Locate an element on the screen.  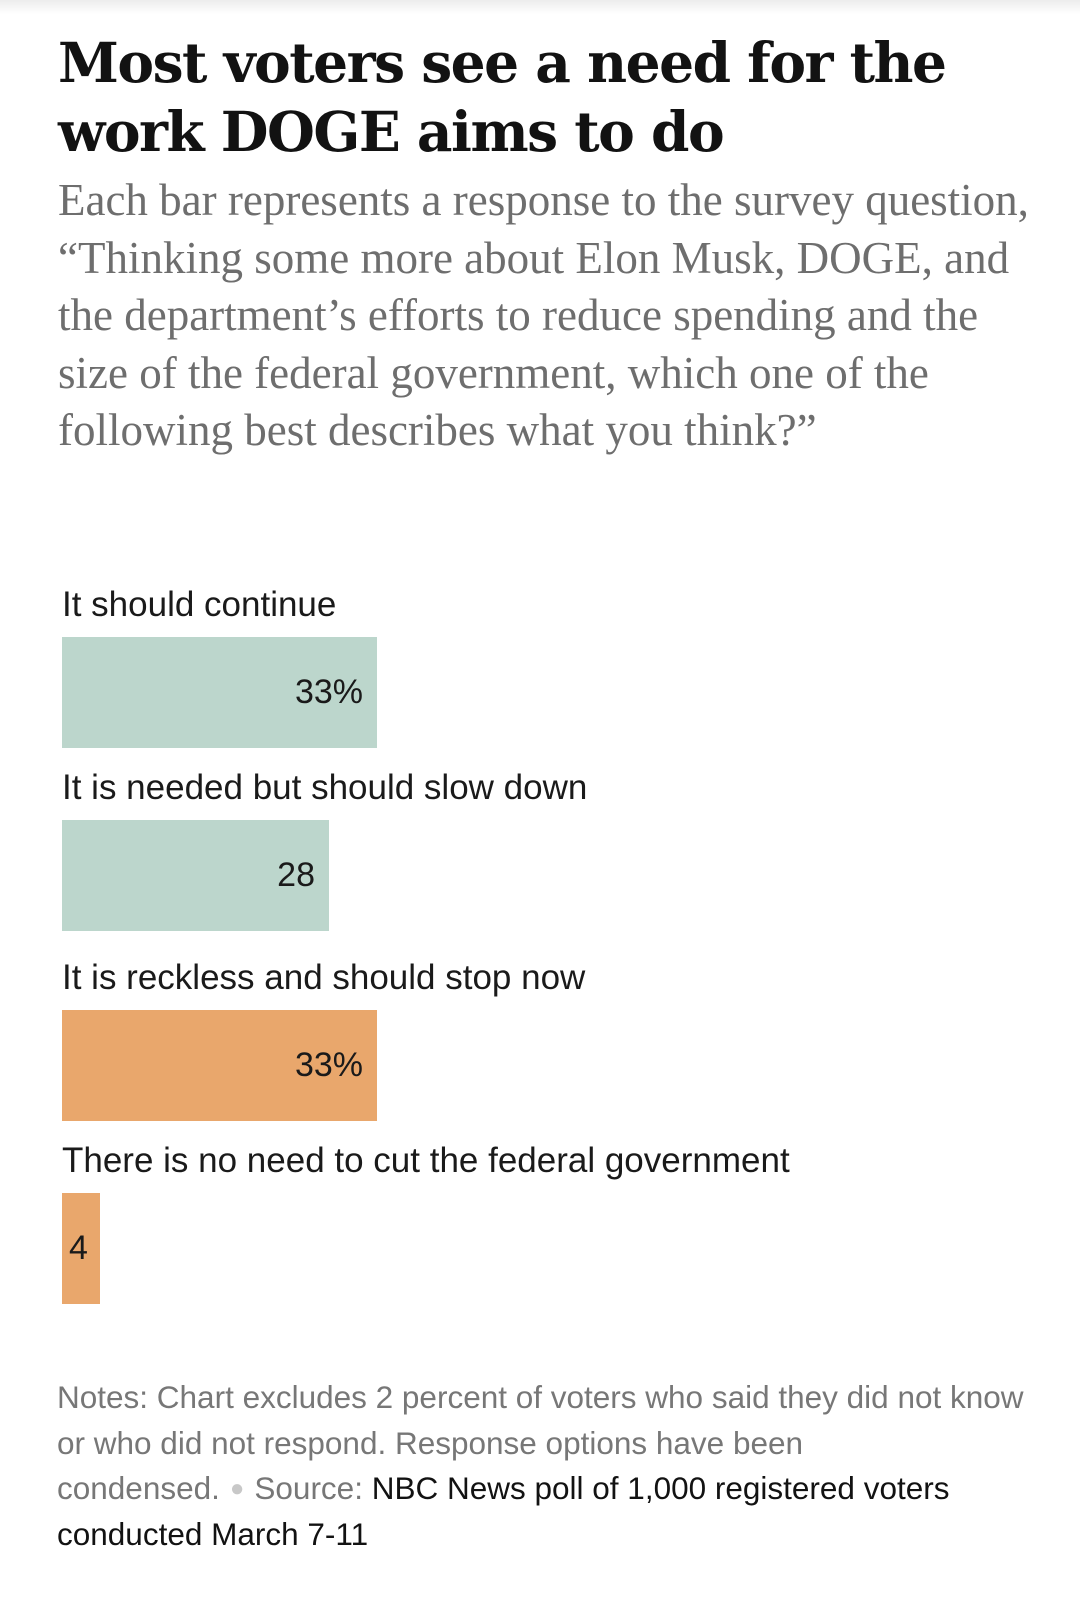
top-shadow is located at coordinates (540, 7).